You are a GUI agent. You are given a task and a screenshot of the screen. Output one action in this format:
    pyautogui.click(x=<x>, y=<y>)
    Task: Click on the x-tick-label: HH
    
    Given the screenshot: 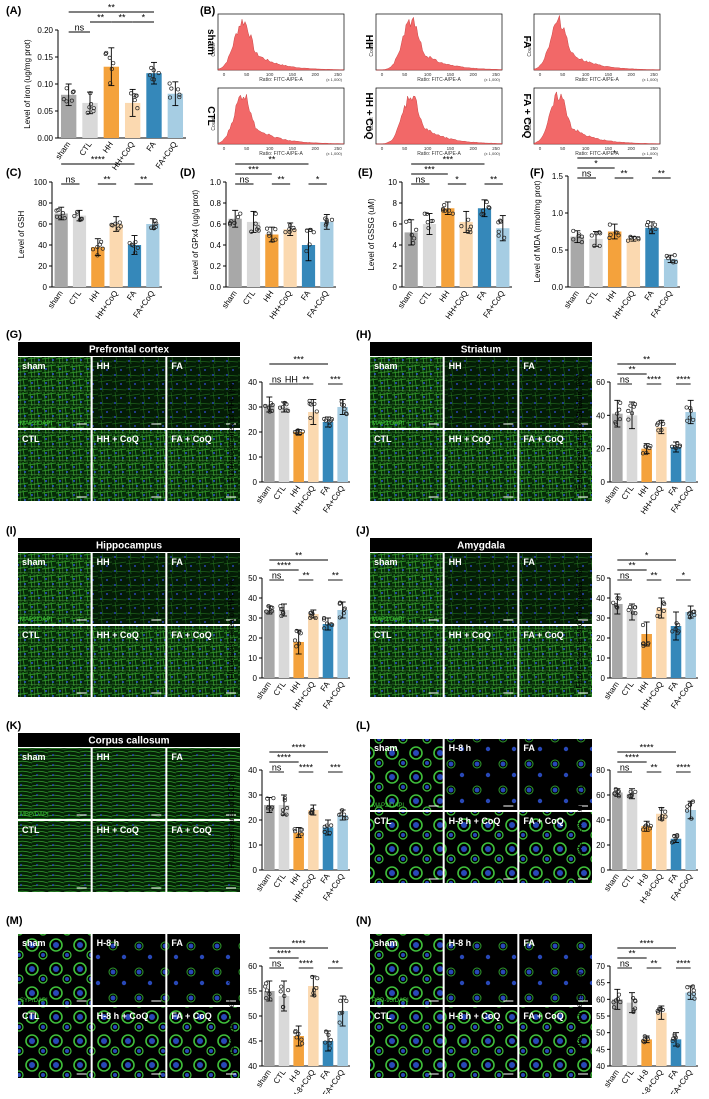 What is the action you would take?
    pyautogui.click(x=611, y=296)
    